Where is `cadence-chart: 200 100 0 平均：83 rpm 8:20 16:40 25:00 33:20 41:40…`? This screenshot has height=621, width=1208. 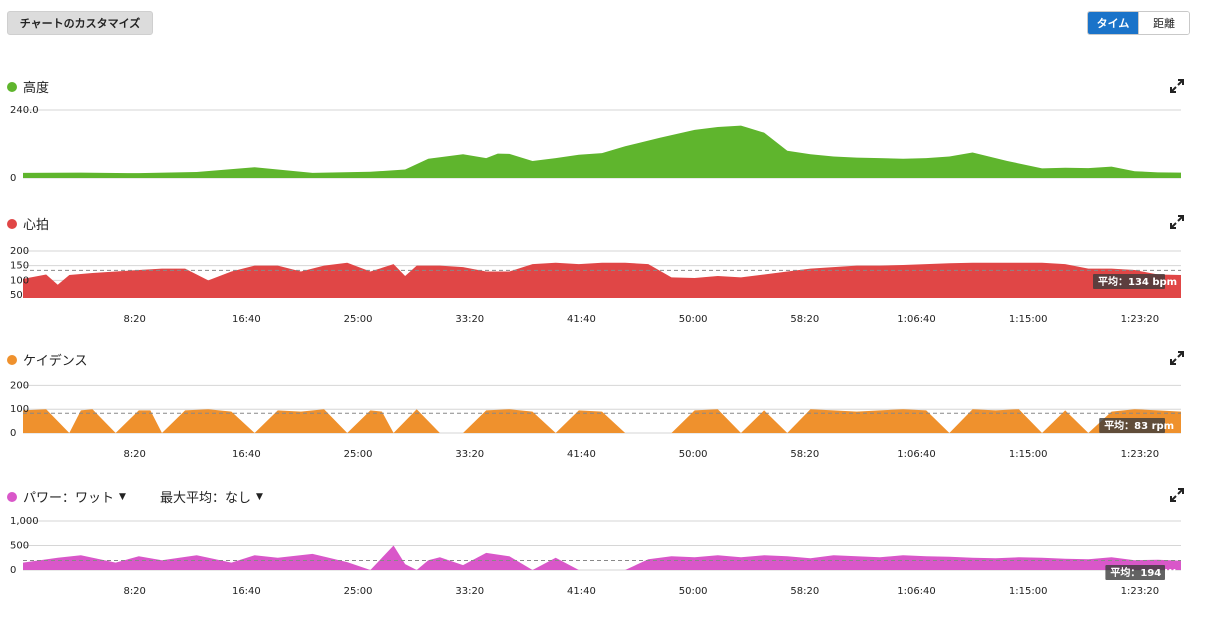
cadence-chart: 200 100 0 平均：83 rpm 8:20 16:40 25:00 33:20 41:40… is located at coordinates (595, 420).